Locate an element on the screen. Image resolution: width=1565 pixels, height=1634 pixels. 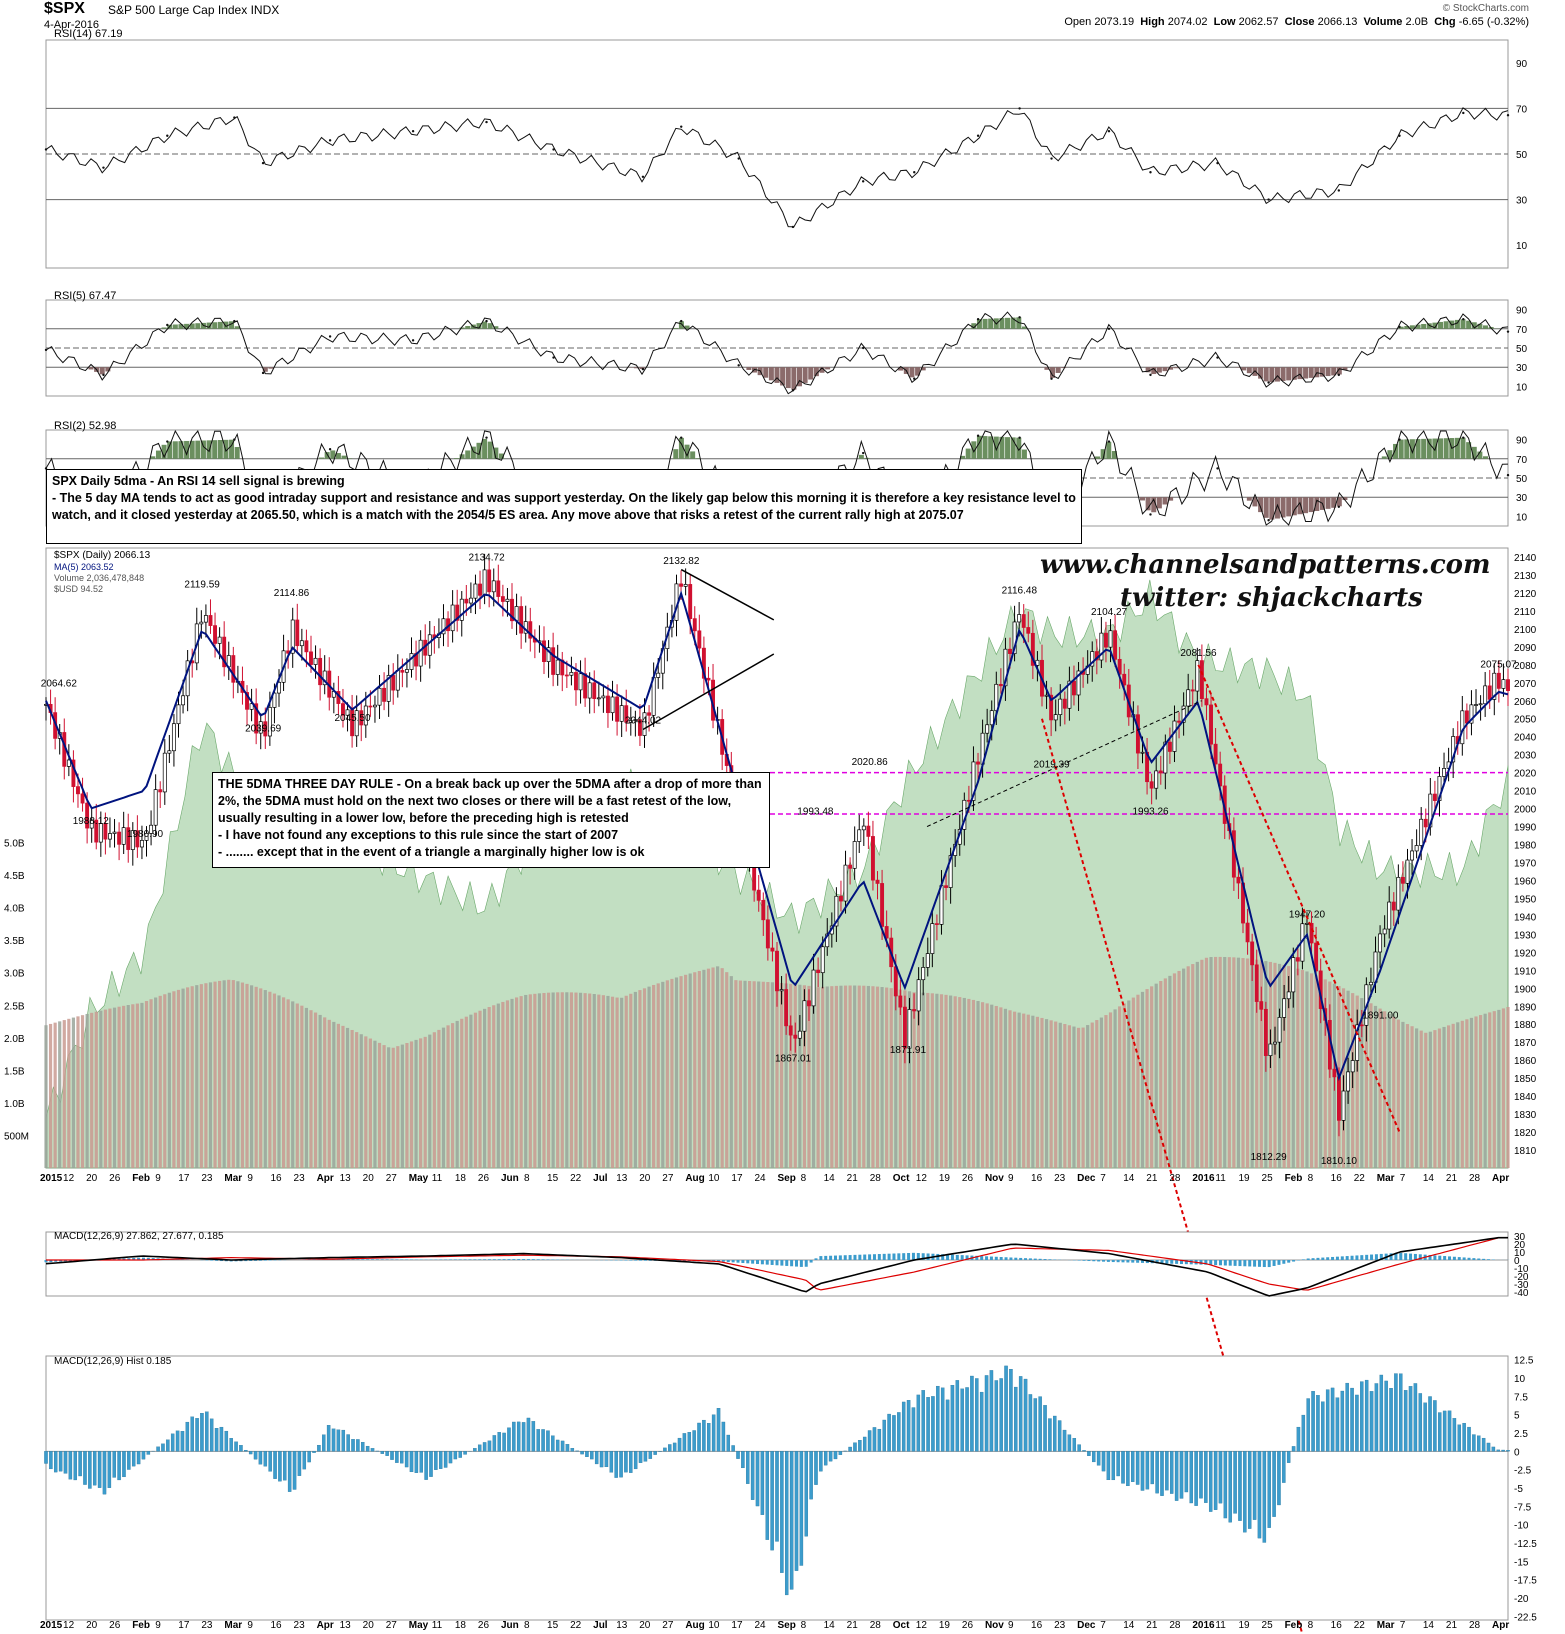
price-label-2039.69: 2039.69 is located at coordinates (263, 728).